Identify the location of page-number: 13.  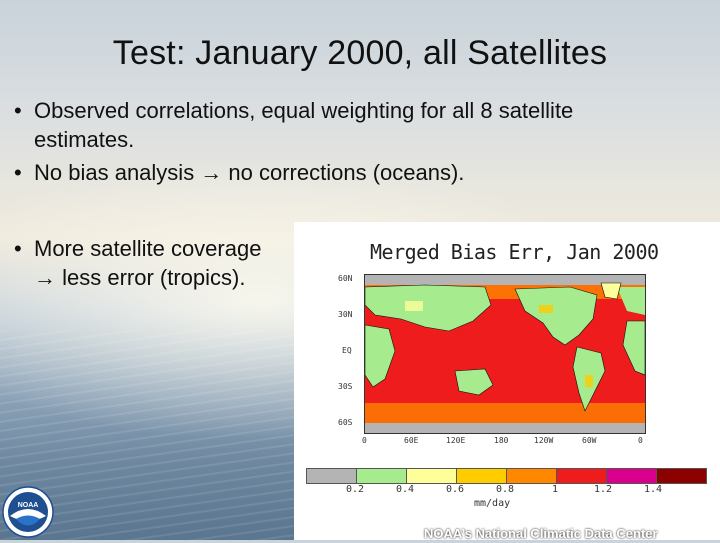
(702, 531).